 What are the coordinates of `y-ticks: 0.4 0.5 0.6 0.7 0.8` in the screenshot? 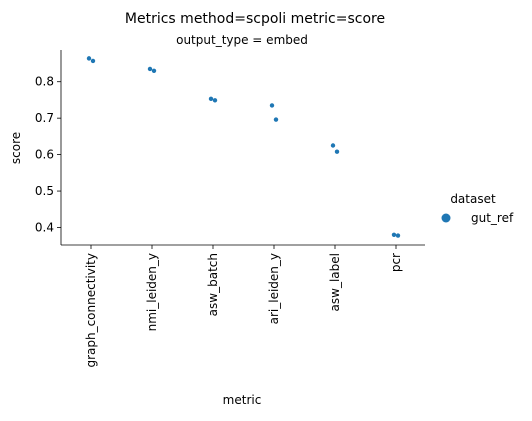 It's located at (48, 155).